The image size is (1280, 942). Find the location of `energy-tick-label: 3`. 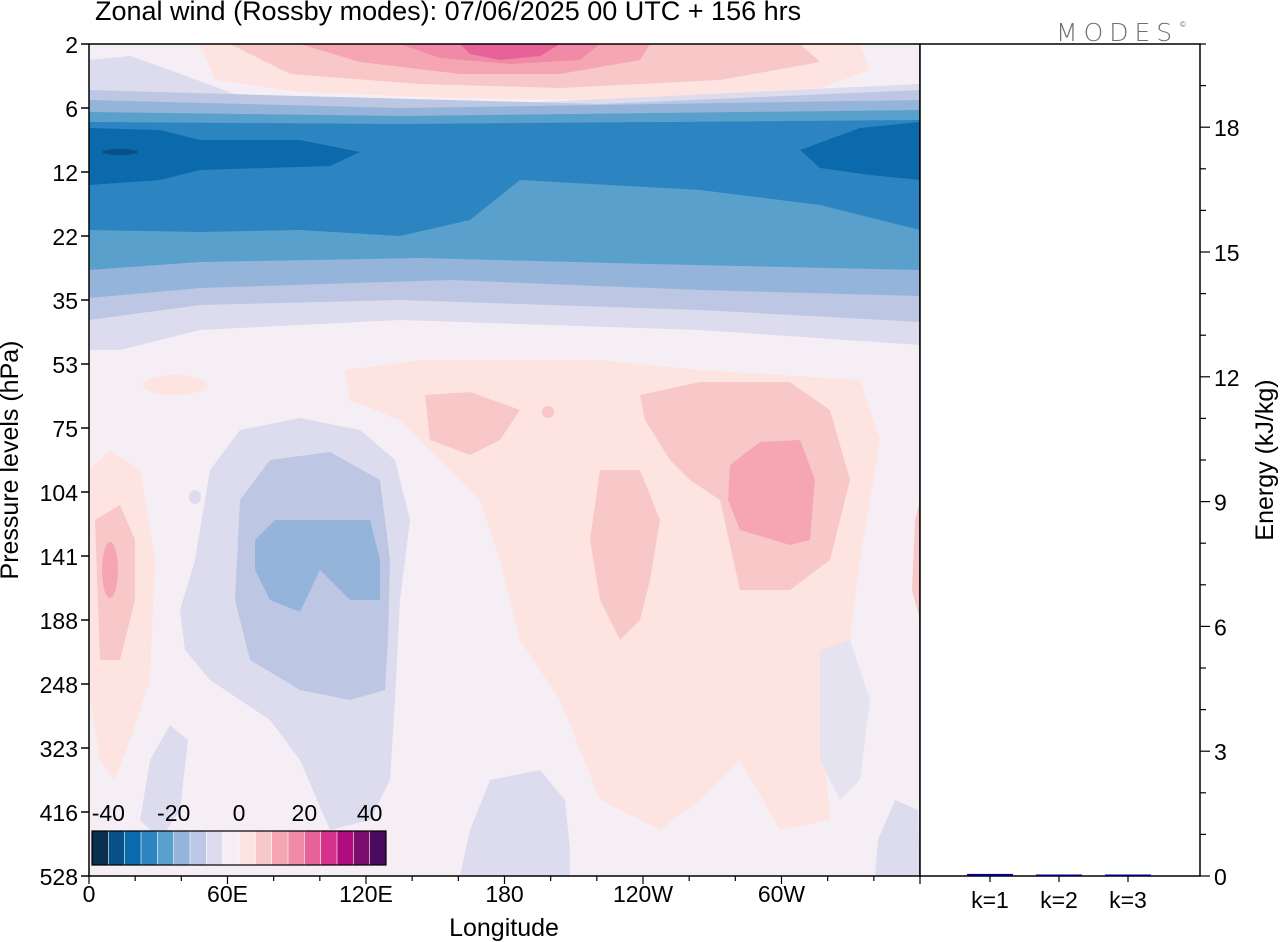

energy-tick-label: 3 is located at coordinates (1220, 752).